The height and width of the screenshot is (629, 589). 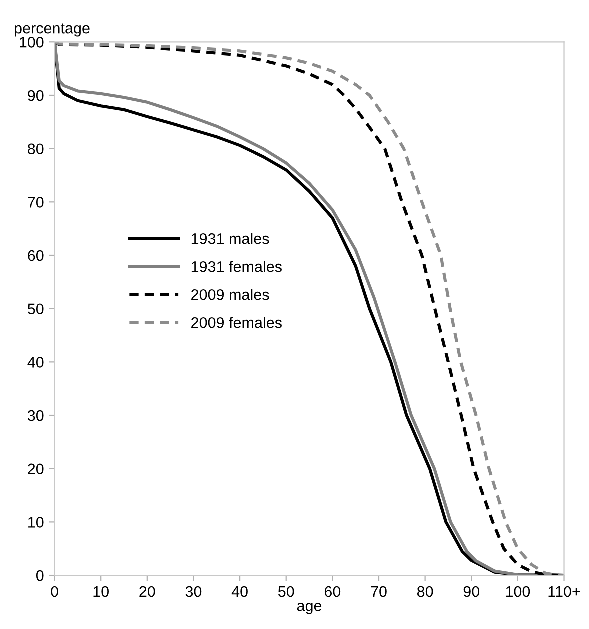 What do you see at coordinates (231, 294) in the screenshot?
I see `legend-label: 2009 males` at bounding box center [231, 294].